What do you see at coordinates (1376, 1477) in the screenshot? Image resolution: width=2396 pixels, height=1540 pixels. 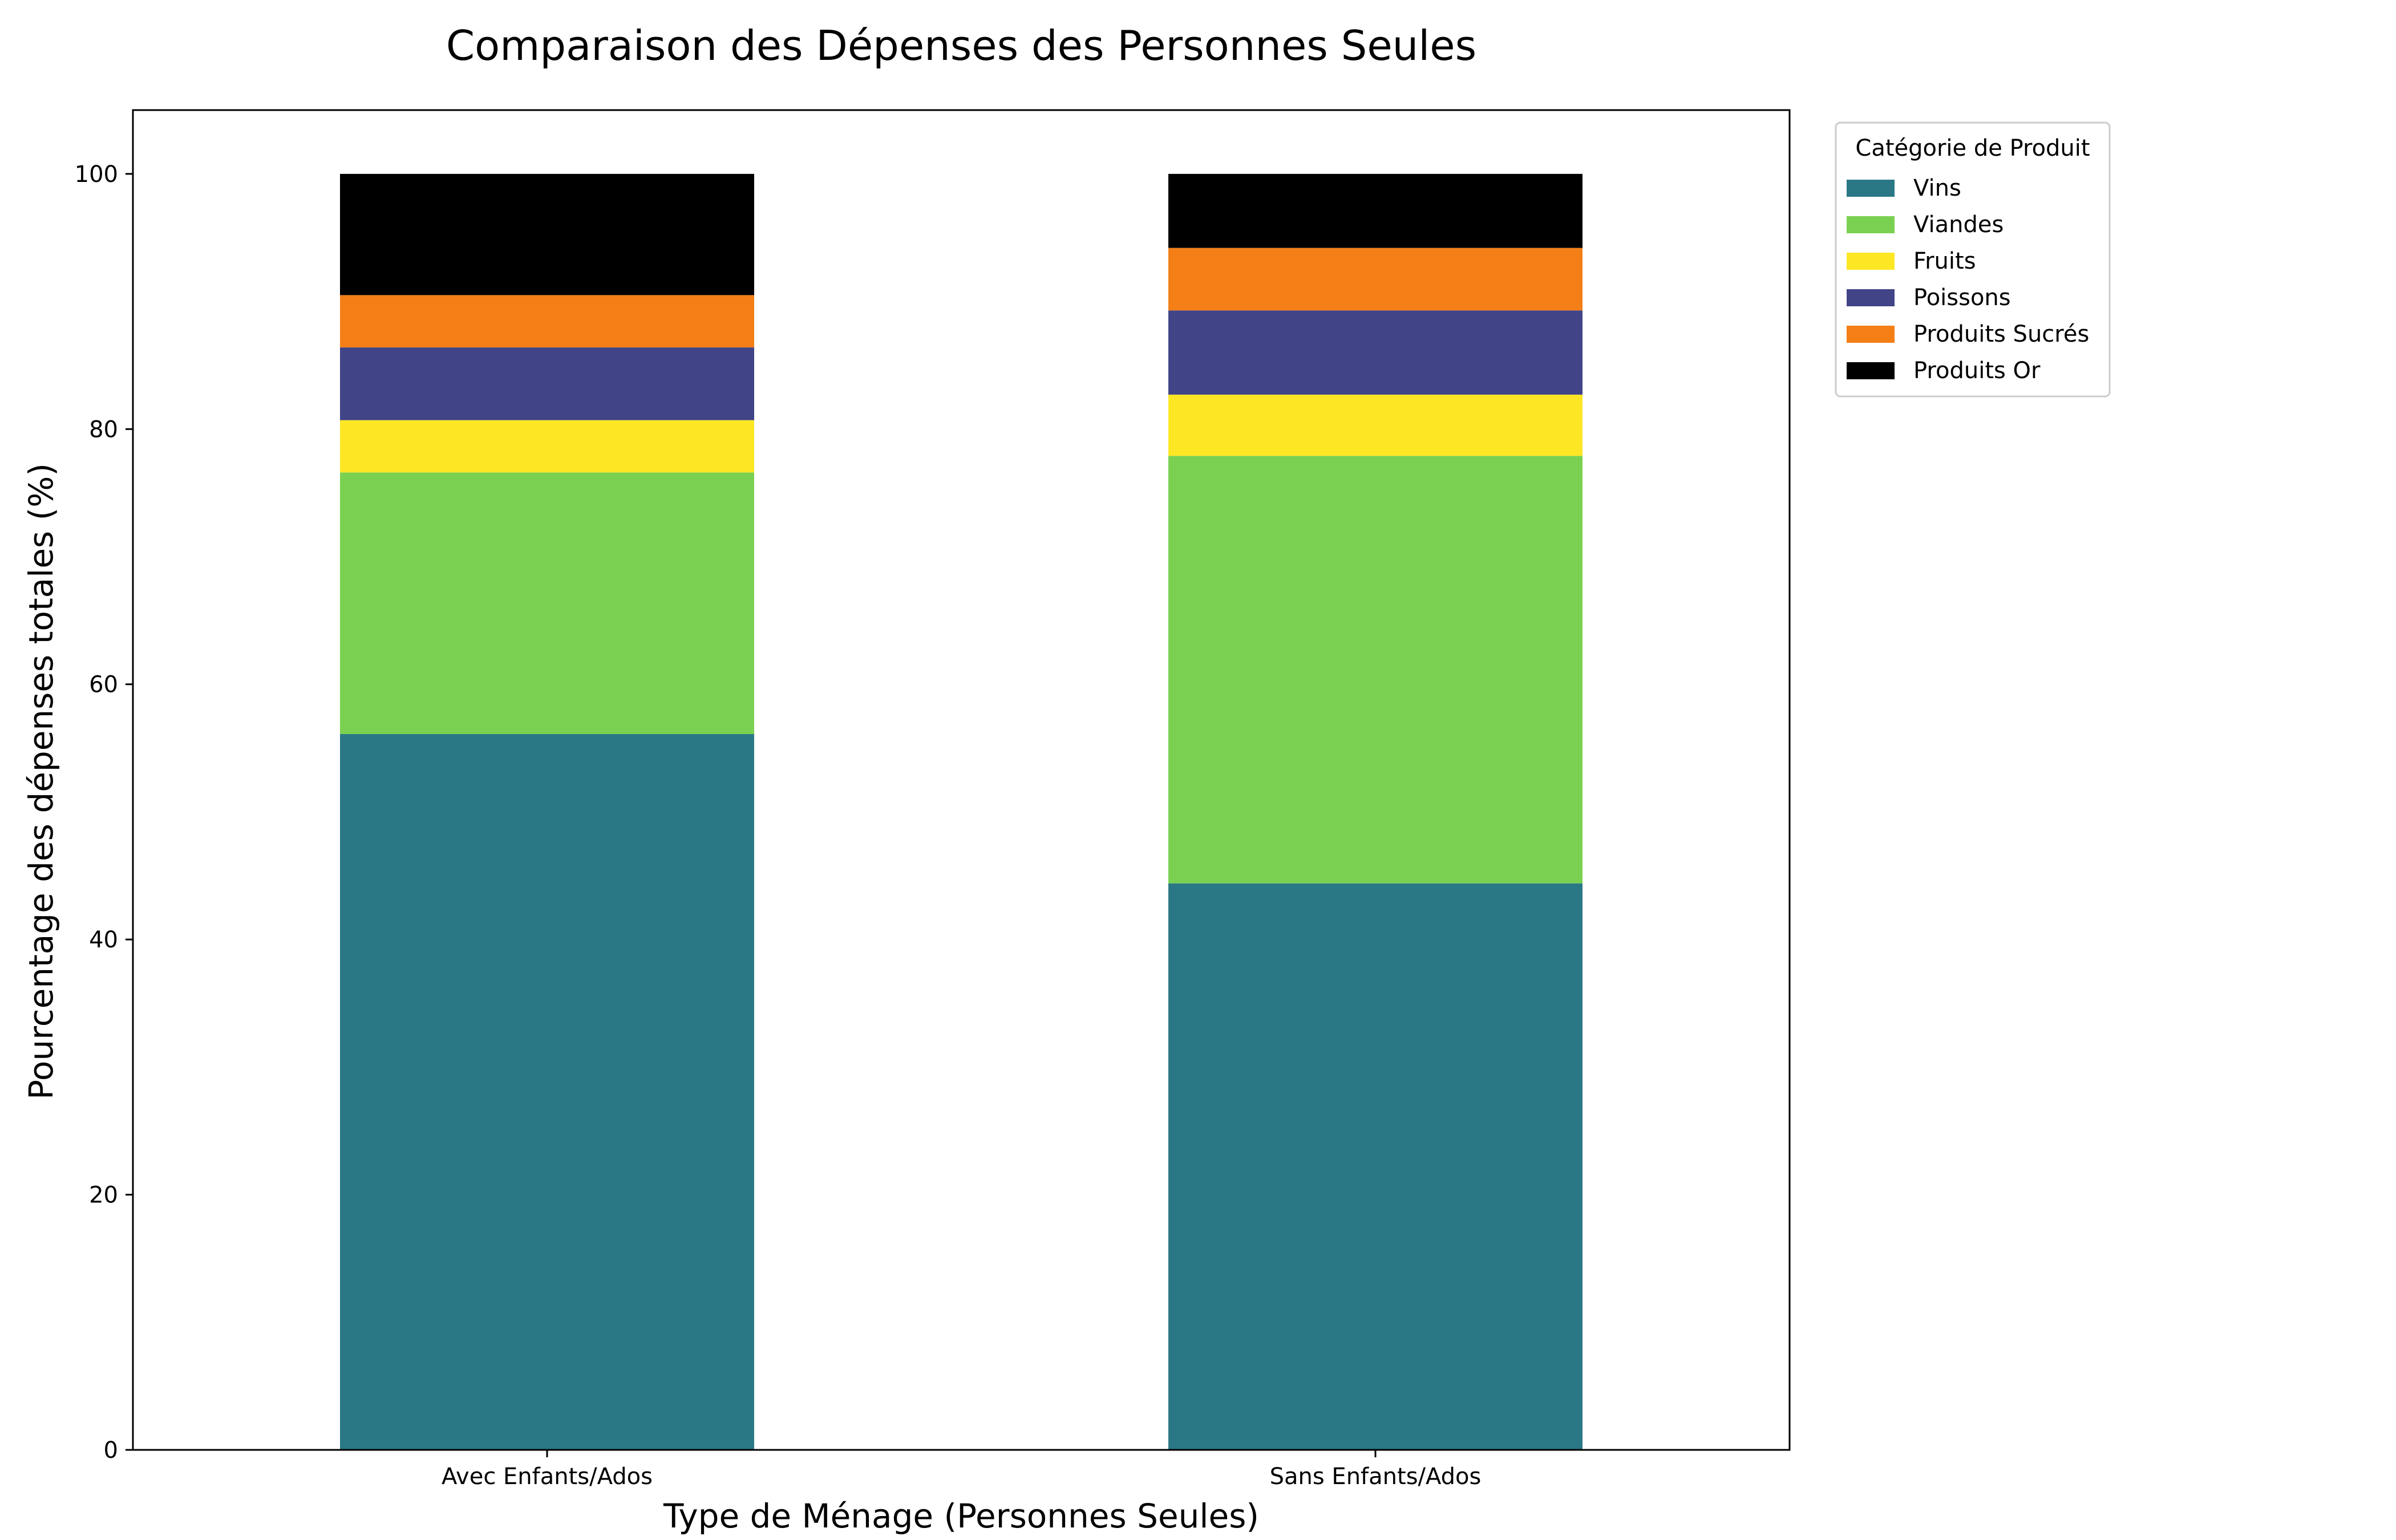 I see `x-tick-label-1: Sans Enfants/Ados` at bounding box center [1376, 1477].